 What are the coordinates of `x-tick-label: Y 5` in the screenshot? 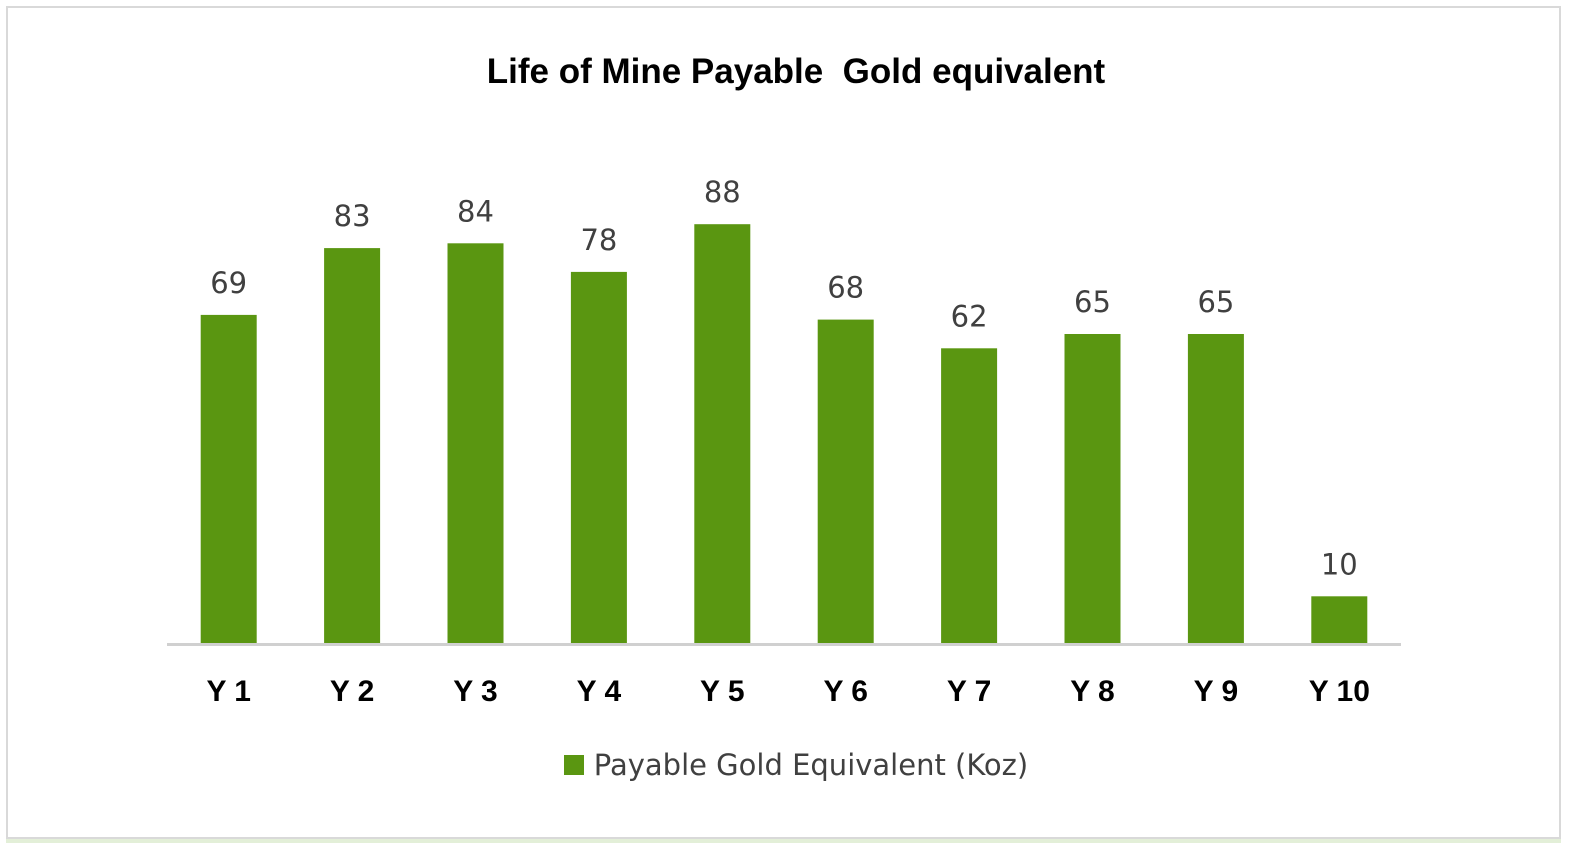 It's located at (722, 691).